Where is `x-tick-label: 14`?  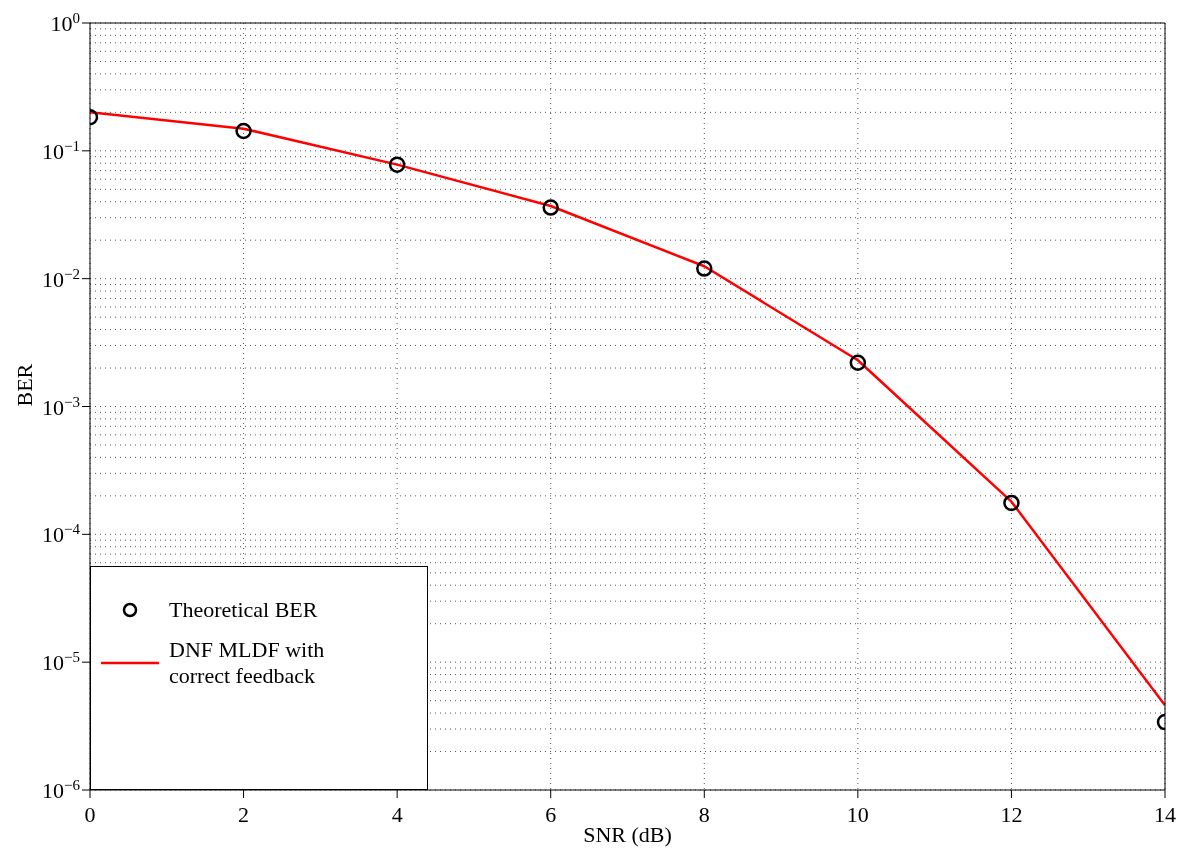 x-tick-label: 14 is located at coordinates (1165, 814).